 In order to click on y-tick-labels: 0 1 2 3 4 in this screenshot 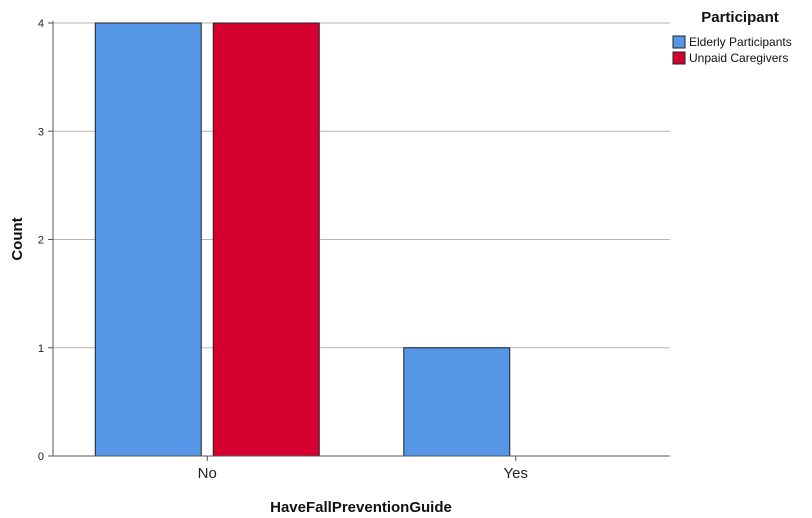, I will do `click(41, 240)`.